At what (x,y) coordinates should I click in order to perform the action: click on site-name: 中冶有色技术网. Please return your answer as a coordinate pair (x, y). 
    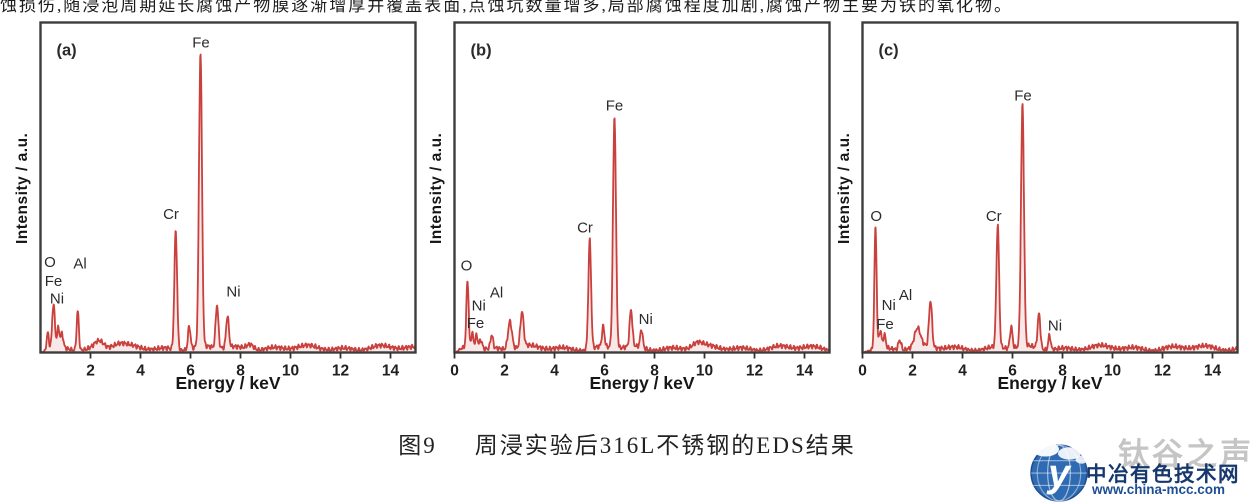
    Looking at the image, I should click on (1163, 474).